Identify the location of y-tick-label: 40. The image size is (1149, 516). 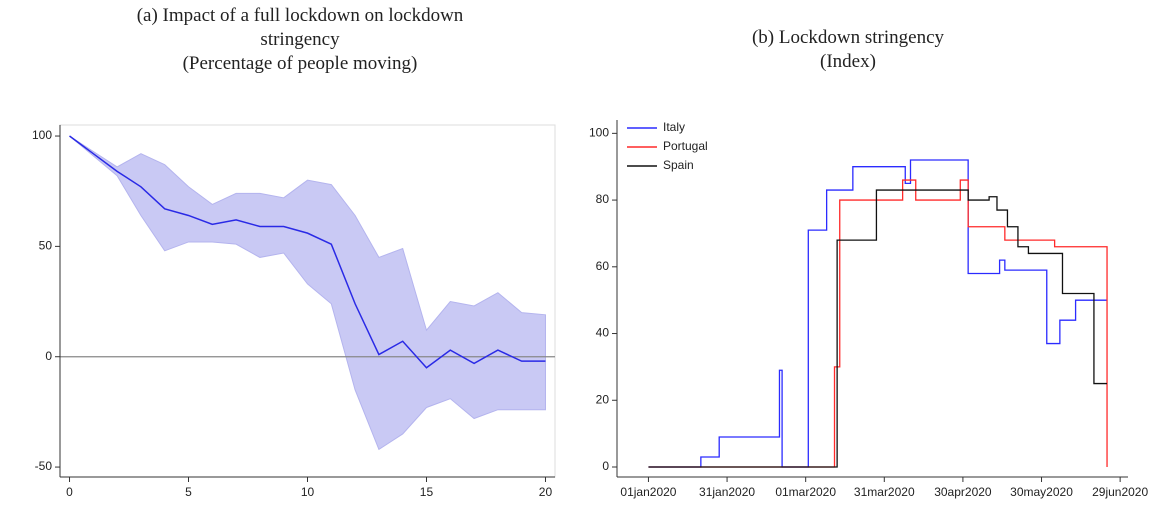
(603, 333).